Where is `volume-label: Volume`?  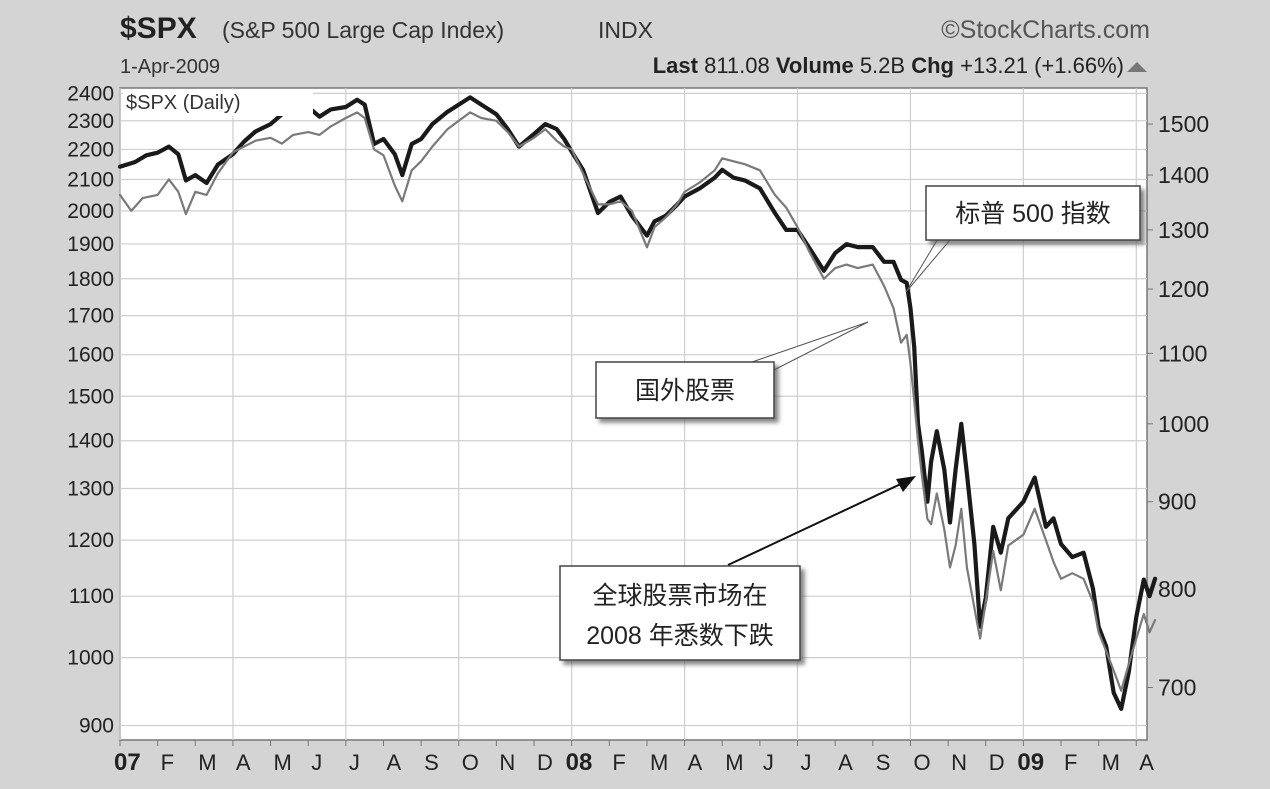 volume-label: Volume is located at coordinates (815, 65).